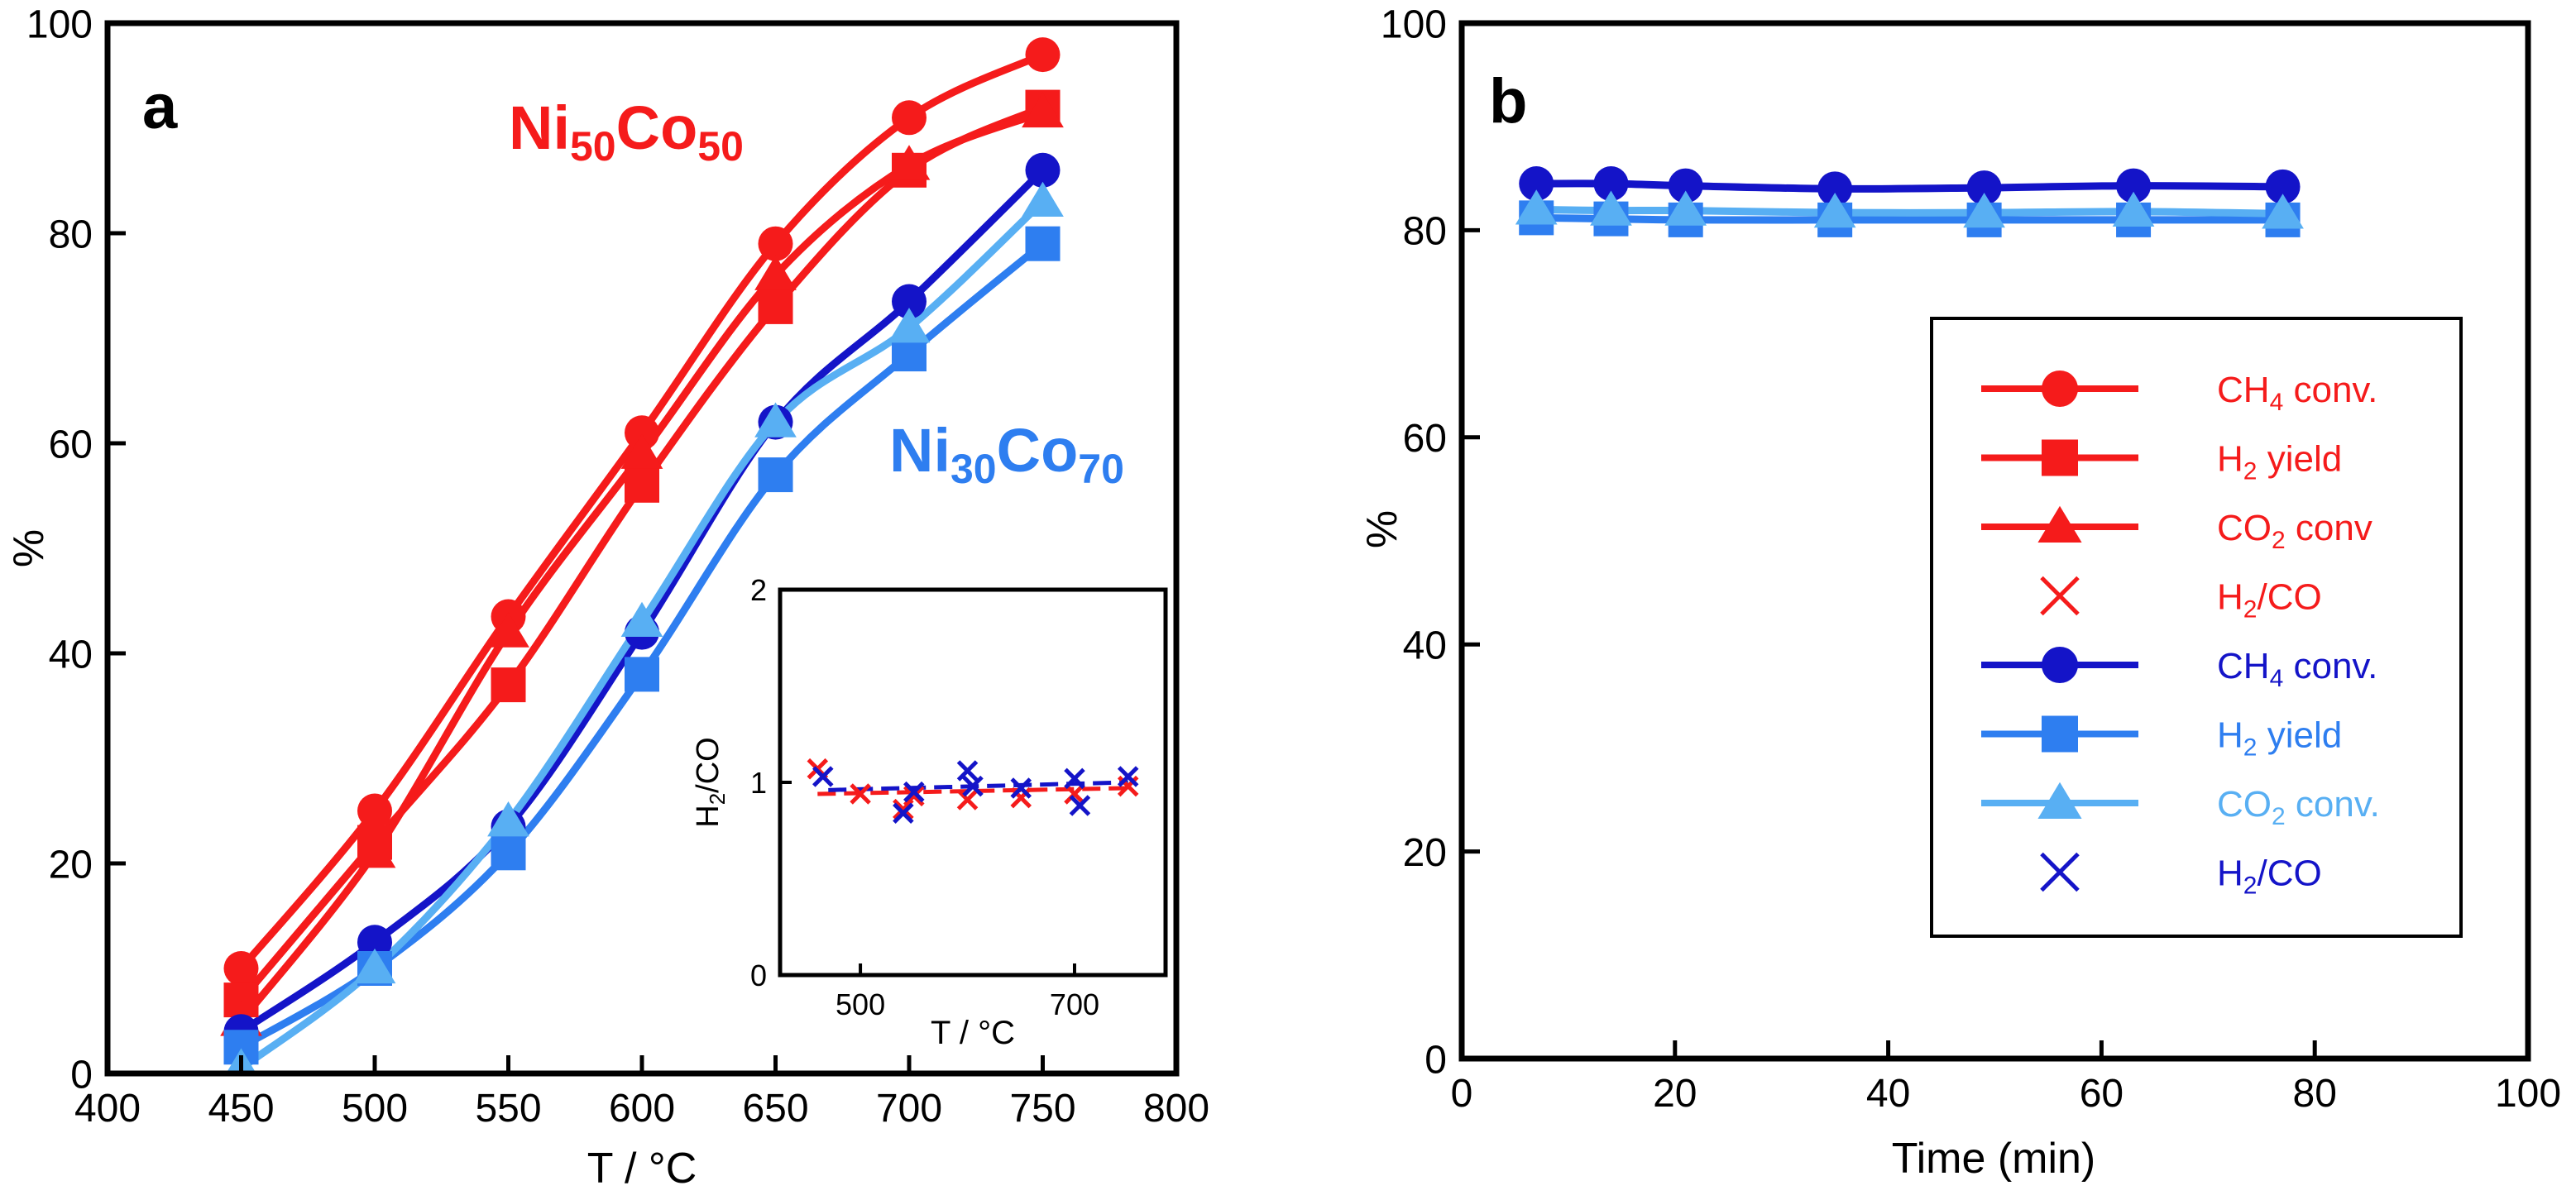  I want to click on legend-label: CH4 conv., so click(2297, 393).